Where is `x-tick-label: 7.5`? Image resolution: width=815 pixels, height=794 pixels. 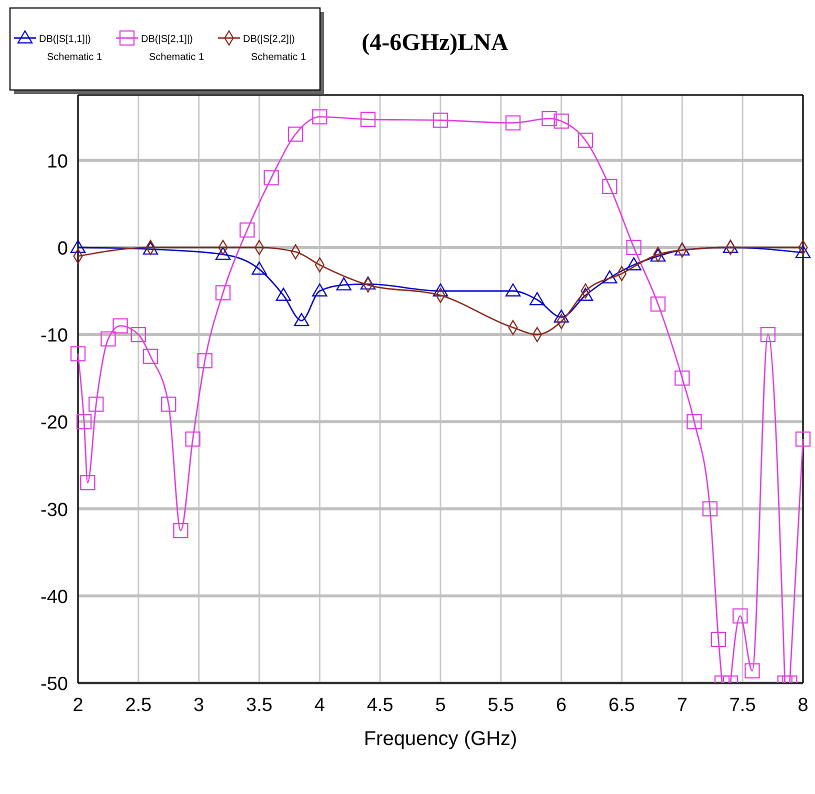
x-tick-label: 7.5 is located at coordinates (742, 705).